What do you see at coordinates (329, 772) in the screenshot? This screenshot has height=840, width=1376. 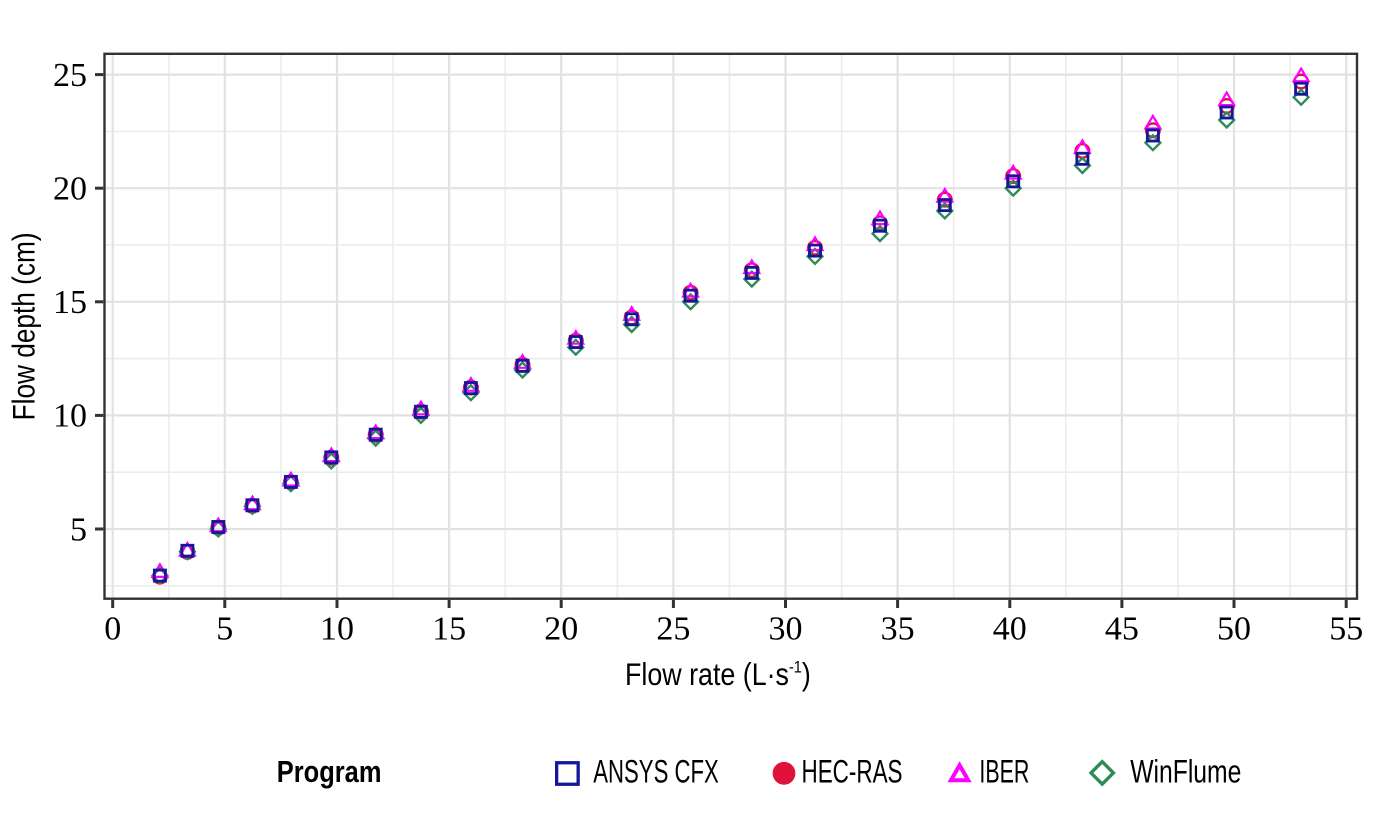 I see `svg-text: Program` at bounding box center [329, 772].